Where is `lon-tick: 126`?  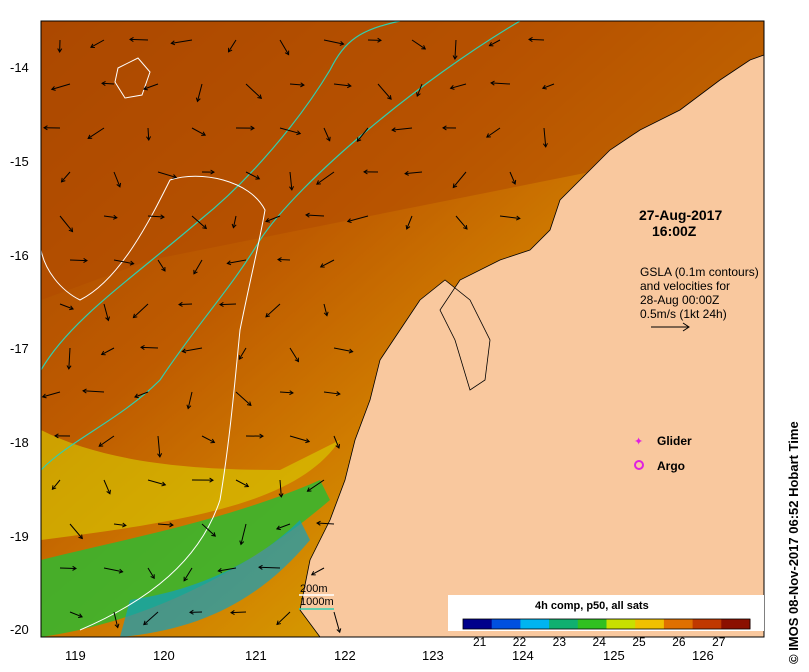 lon-tick: 126 is located at coordinates (703, 655).